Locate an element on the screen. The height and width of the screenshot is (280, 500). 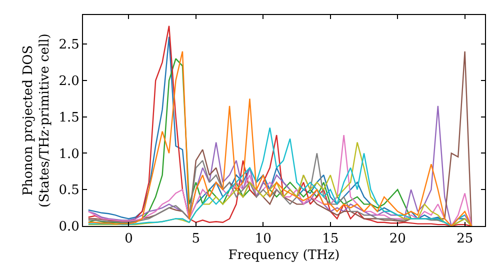
x-tick-label: 20 is located at coordinates (397, 239).